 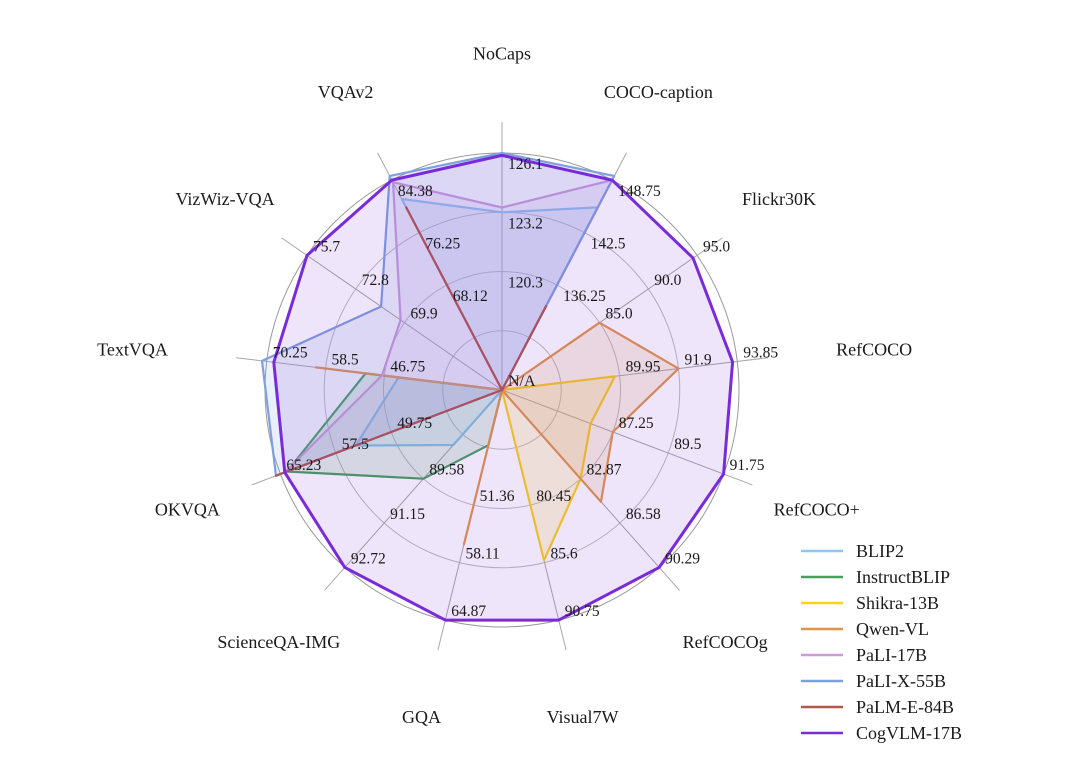 I want to click on tick-label-gqa: 51.36, so click(x=497, y=496).